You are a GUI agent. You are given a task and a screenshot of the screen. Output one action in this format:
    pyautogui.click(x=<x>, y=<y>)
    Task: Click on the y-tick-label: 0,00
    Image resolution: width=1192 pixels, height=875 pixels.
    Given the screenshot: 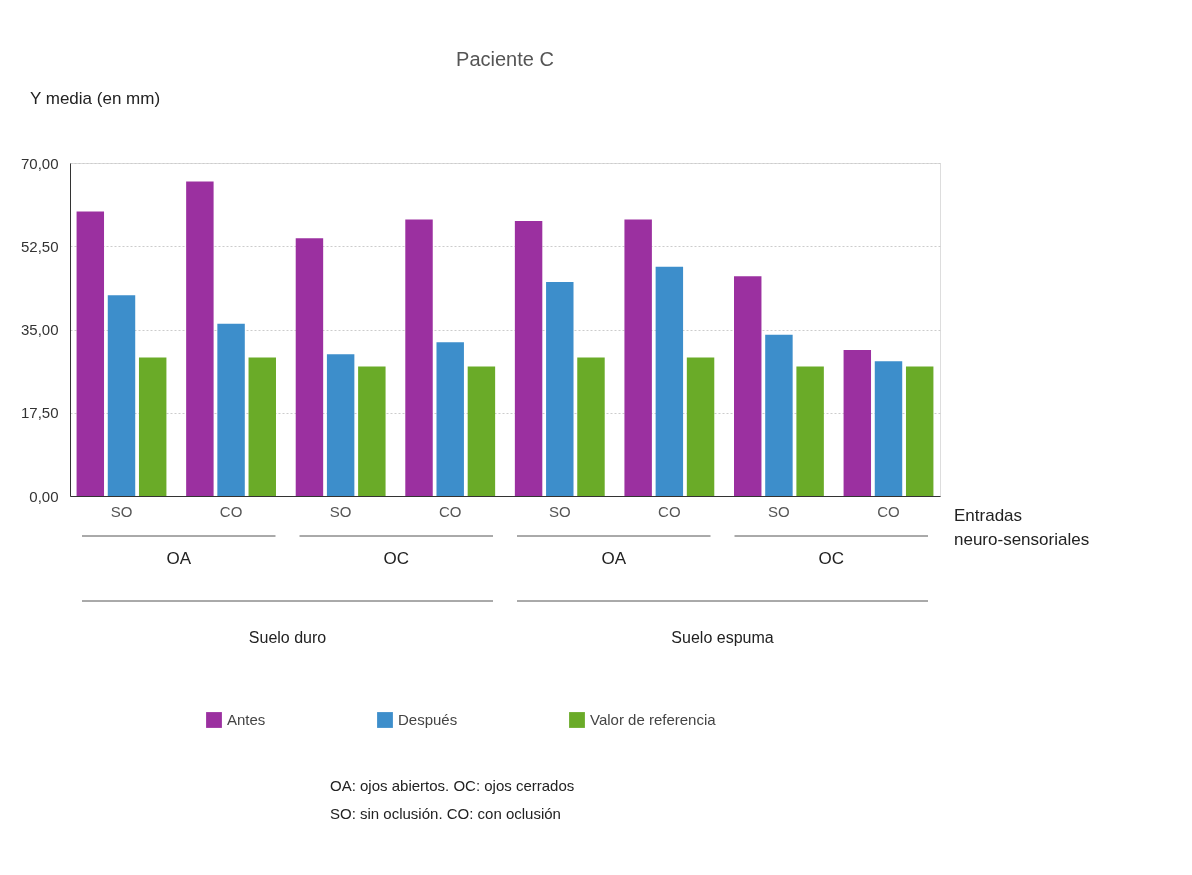 What is the action you would take?
    pyautogui.click(x=44, y=496)
    